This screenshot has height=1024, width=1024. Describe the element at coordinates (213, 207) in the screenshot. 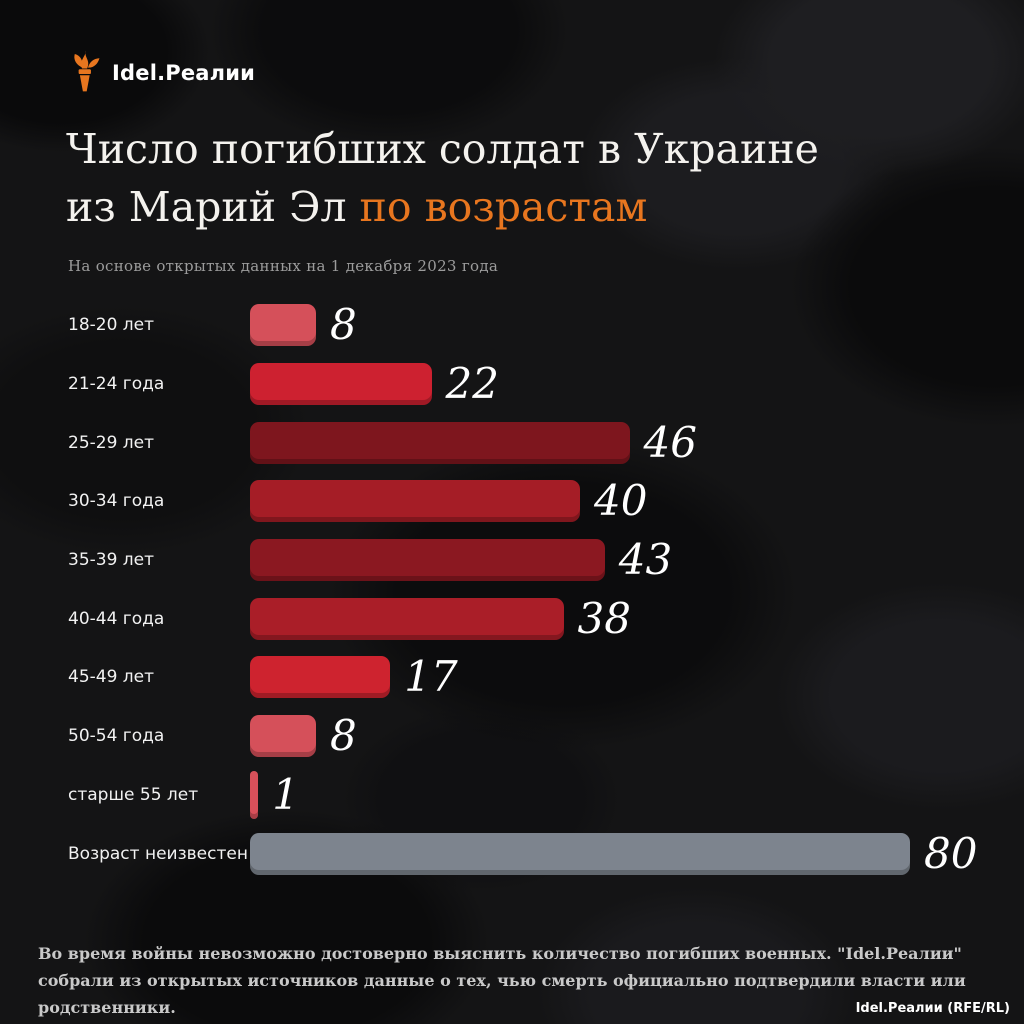

I see `title-line2-white: из Марий Эл` at that location.